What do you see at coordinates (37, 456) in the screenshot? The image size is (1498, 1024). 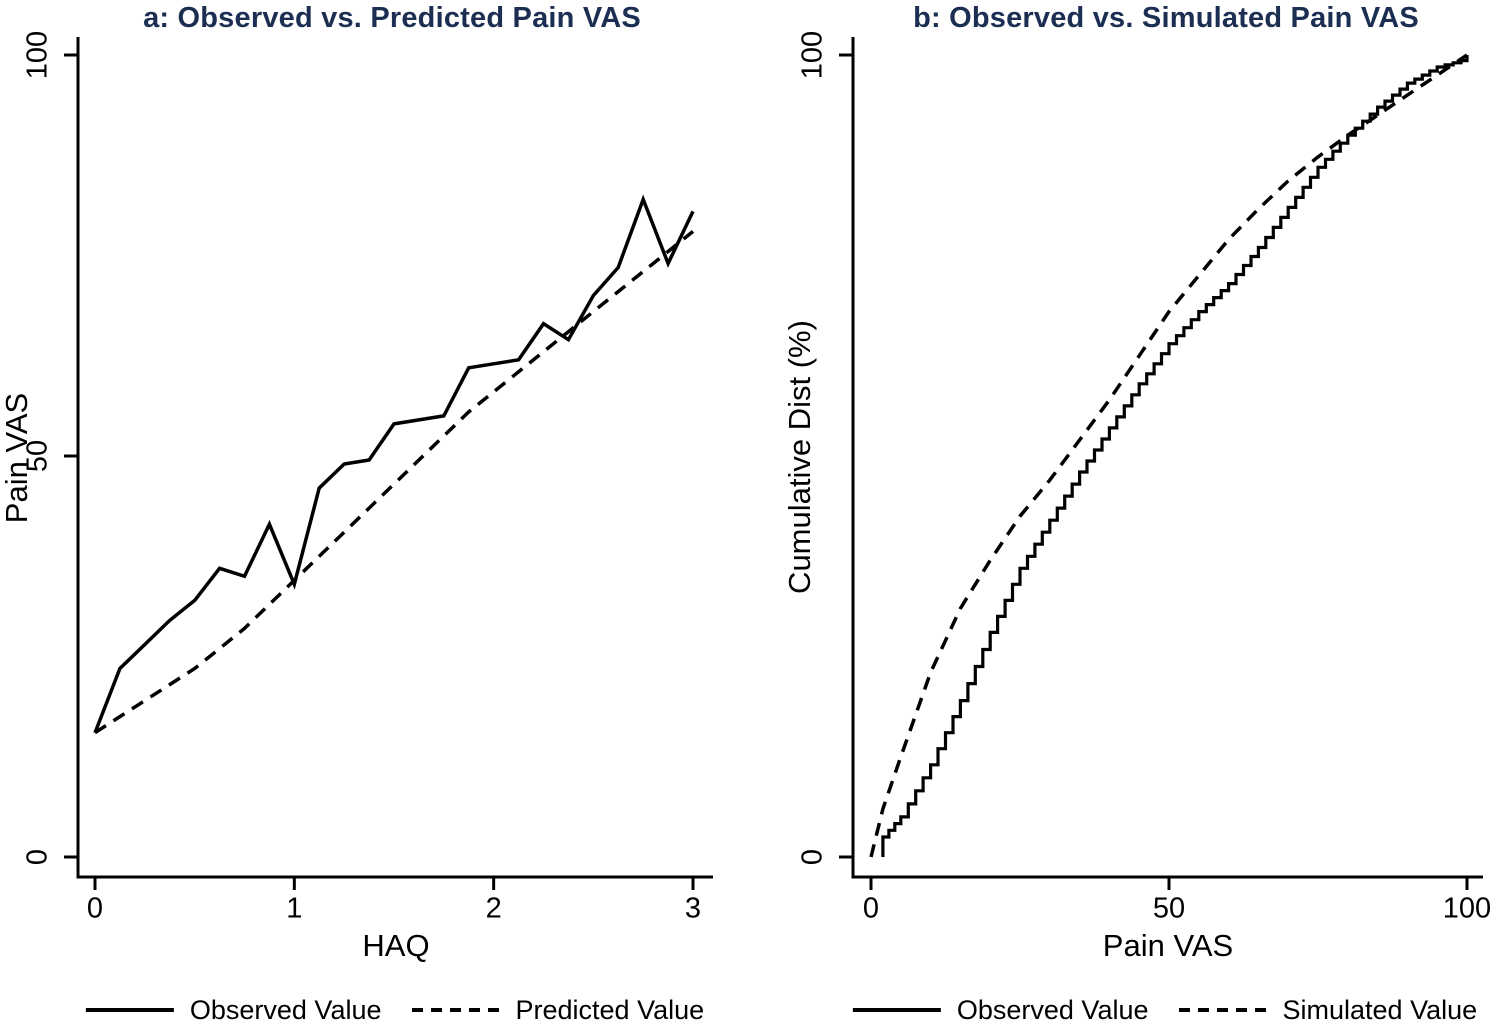 I see `panel-a-ytick-label-50: 50` at bounding box center [37, 456].